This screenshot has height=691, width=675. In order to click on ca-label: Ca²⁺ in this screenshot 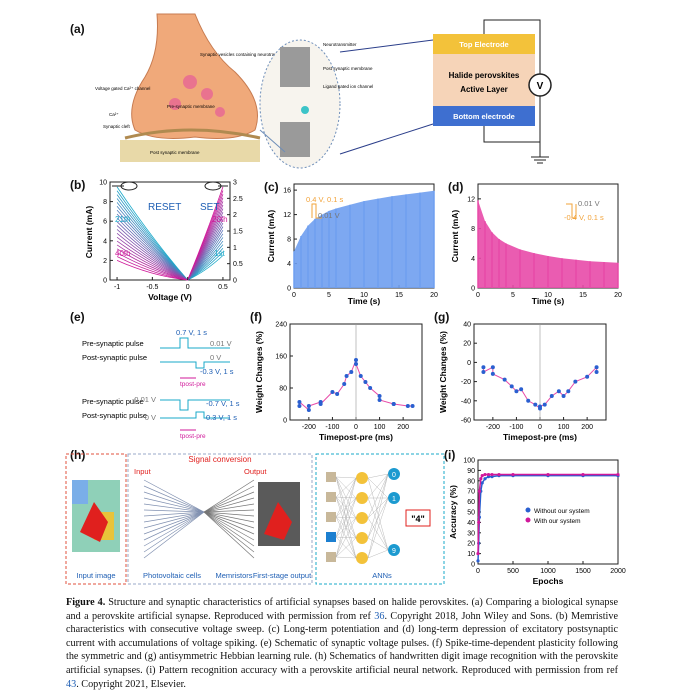, I will do `click(114, 114)`.